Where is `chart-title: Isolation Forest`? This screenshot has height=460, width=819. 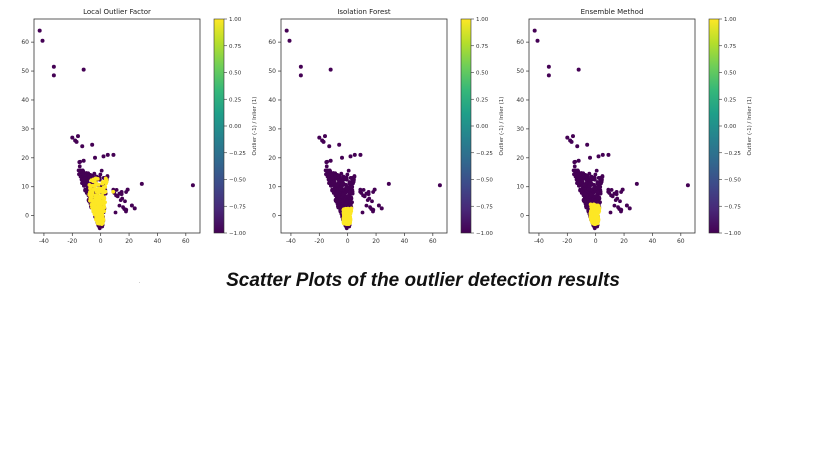 chart-title: Isolation Forest is located at coordinates (364, 12).